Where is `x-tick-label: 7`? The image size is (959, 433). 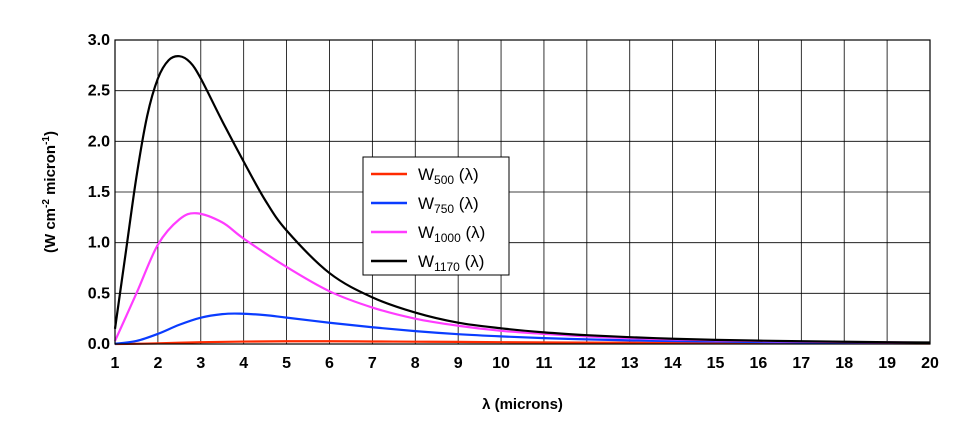
x-tick-label: 7 is located at coordinates (372, 363).